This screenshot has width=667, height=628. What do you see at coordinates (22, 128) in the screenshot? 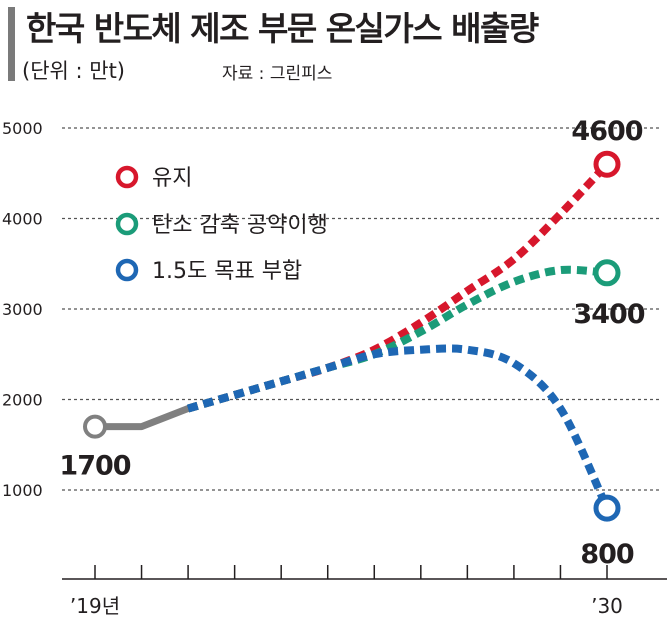
I see `y-tick-label-5000: 5000` at bounding box center [22, 128].